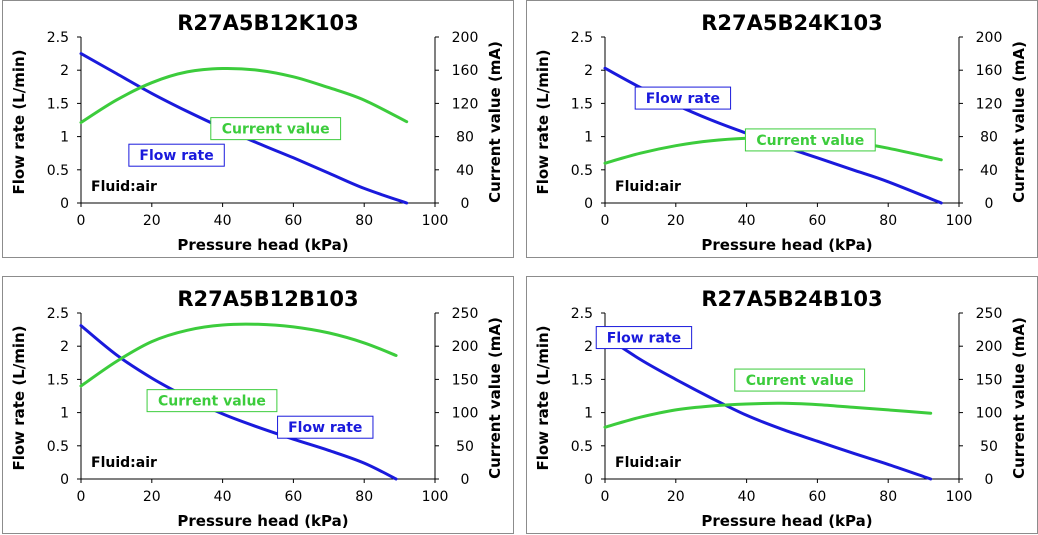 The height and width of the screenshot is (535, 1038). I want to click on y2-tick-label: 100, so click(465, 414).